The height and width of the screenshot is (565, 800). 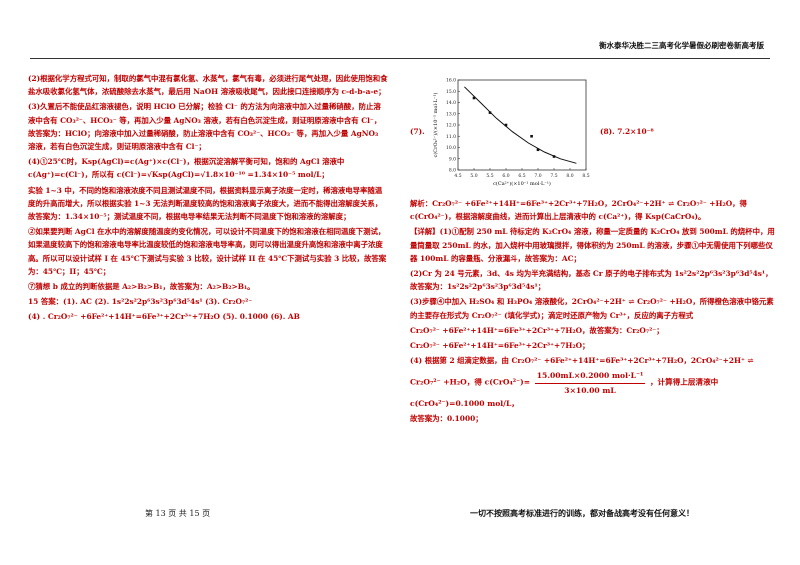 I want to click on formula-suffix: ，计算得上层清液中 c(CrO₄²⁻)=0.1000 mol/L，, so click(x=564, y=393).